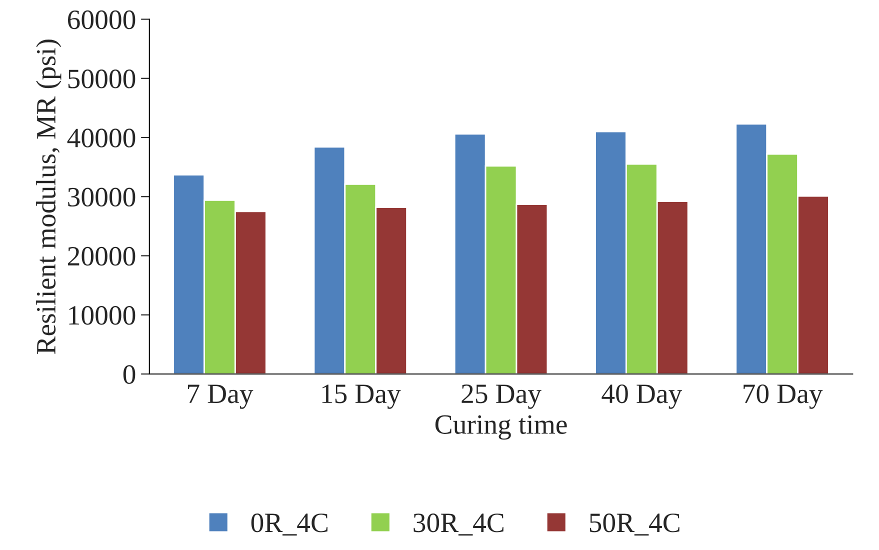 This screenshot has width=879, height=550. I want to click on y-axis-title: Resilient modulus, MR (psi), so click(49, 197).